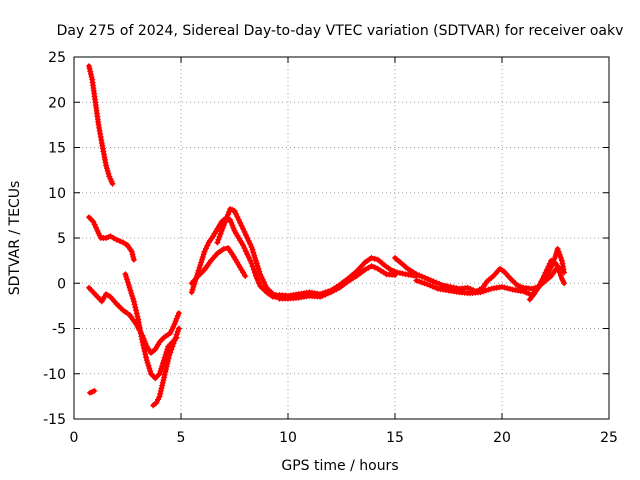 The width and height of the screenshot is (640, 480). What do you see at coordinates (57, 194) in the screenshot?
I see `y-tick-label: 10` at bounding box center [57, 194].